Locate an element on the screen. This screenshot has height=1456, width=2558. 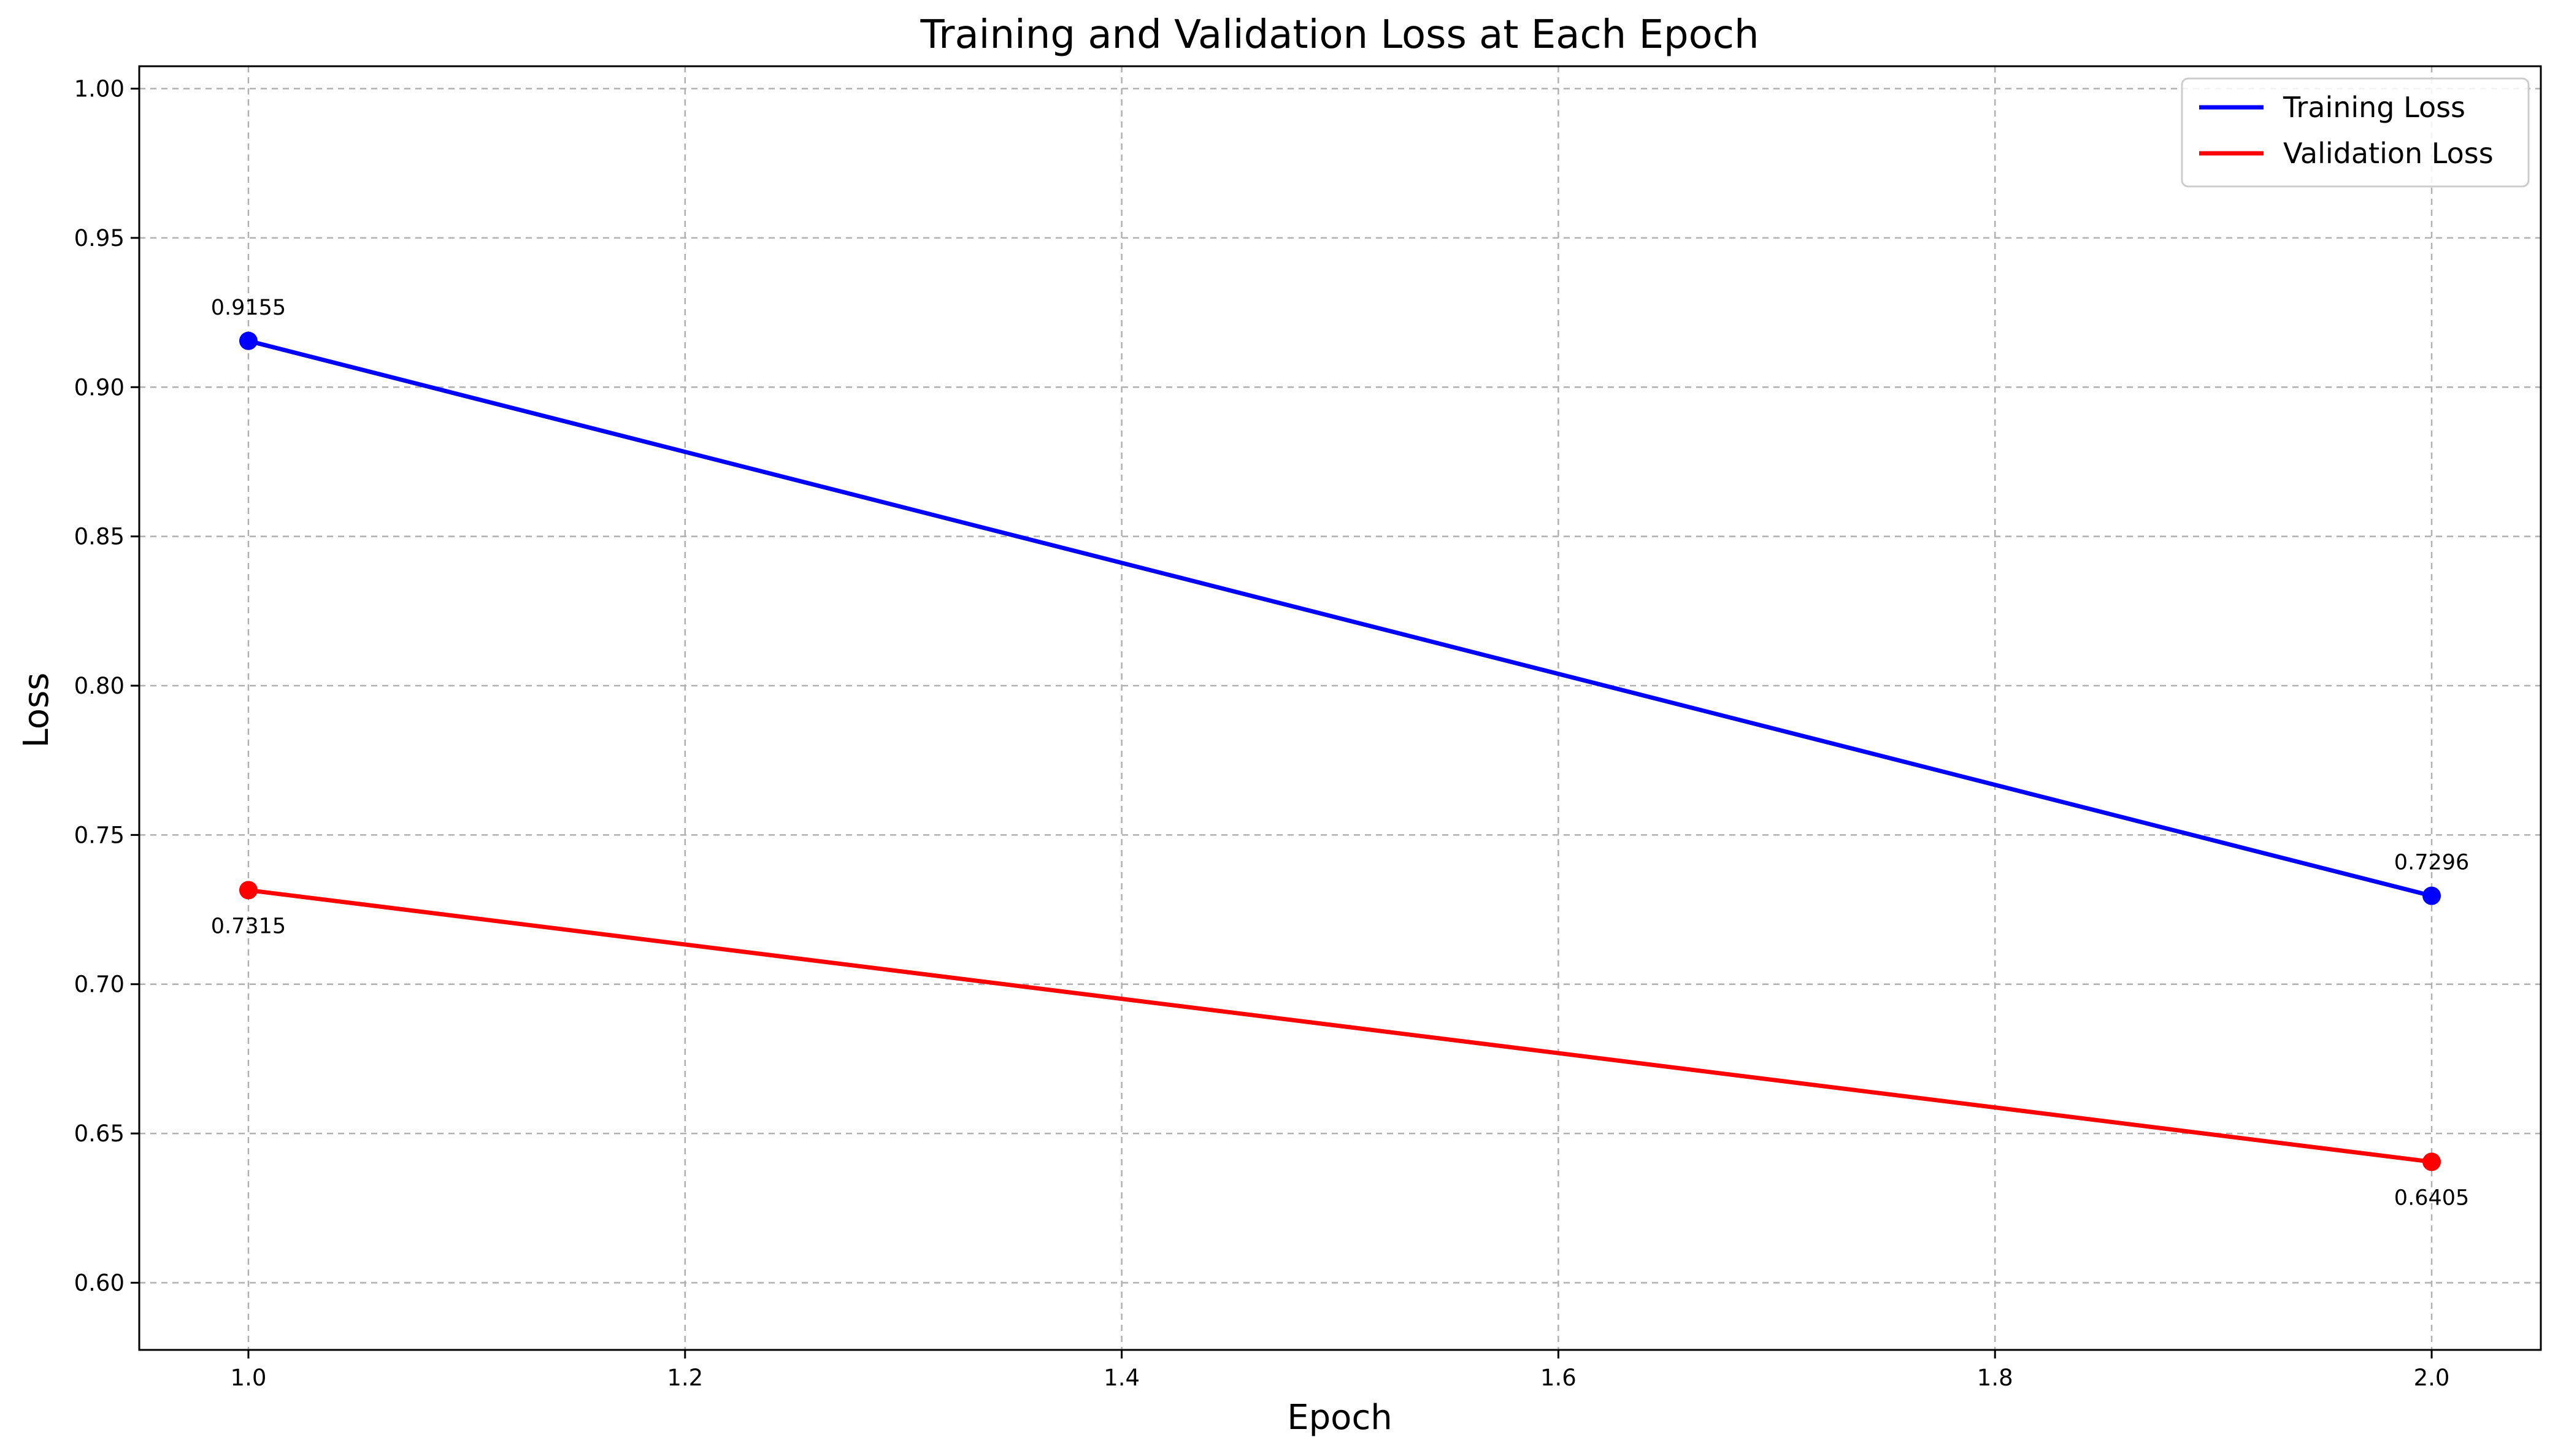
legend-label-validation-loss: Validation Loss is located at coordinates (2388, 153).